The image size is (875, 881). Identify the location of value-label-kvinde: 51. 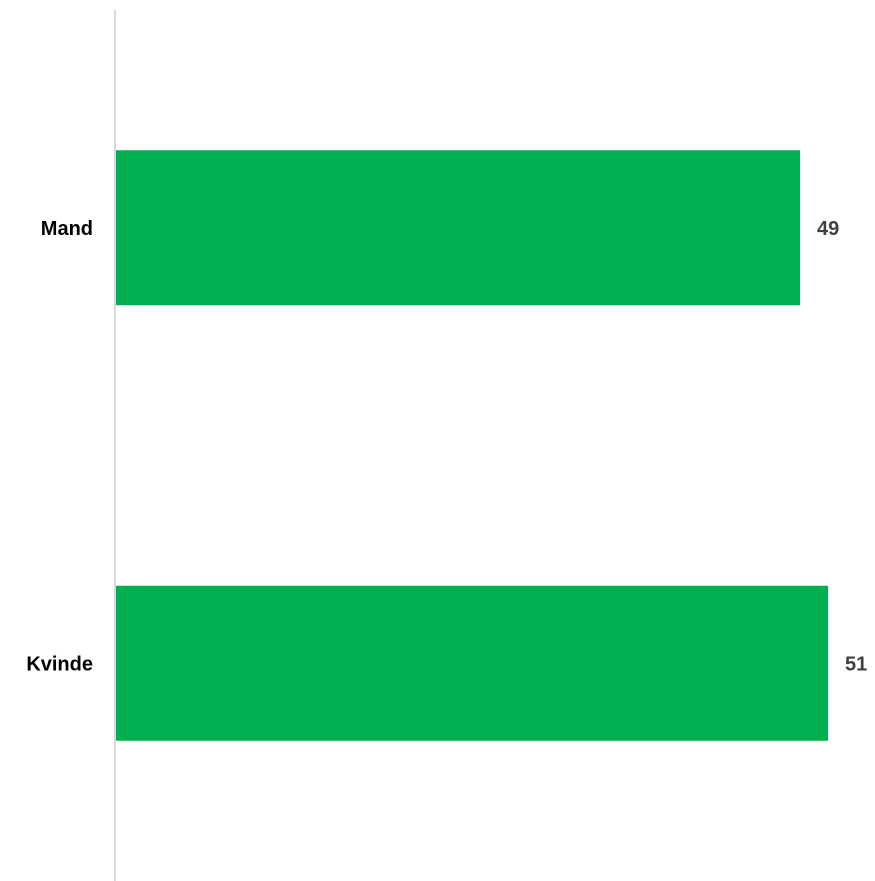
(856, 664).